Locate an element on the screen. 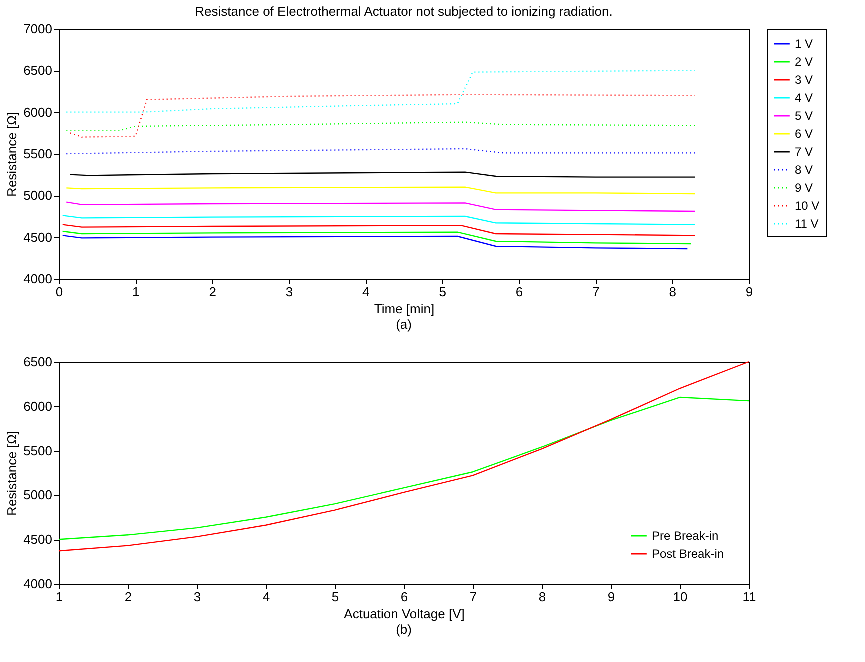 This screenshot has width=865, height=662. x-tick-label: 11 is located at coordinates (749, 597).